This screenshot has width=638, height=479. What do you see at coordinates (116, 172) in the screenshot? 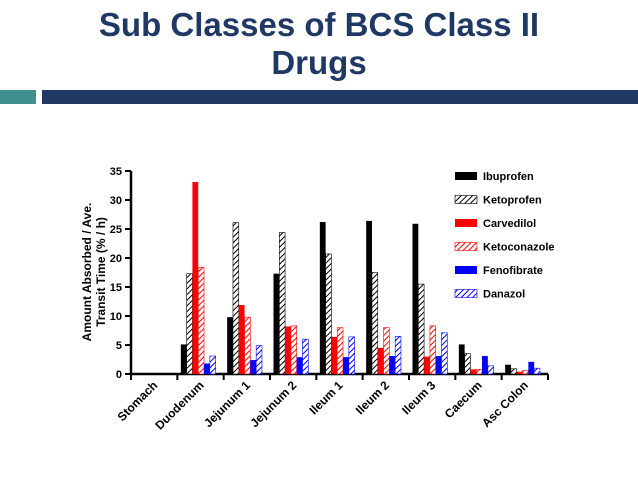
I see `y-tick-label: 35` at bounding box center [116, 172].